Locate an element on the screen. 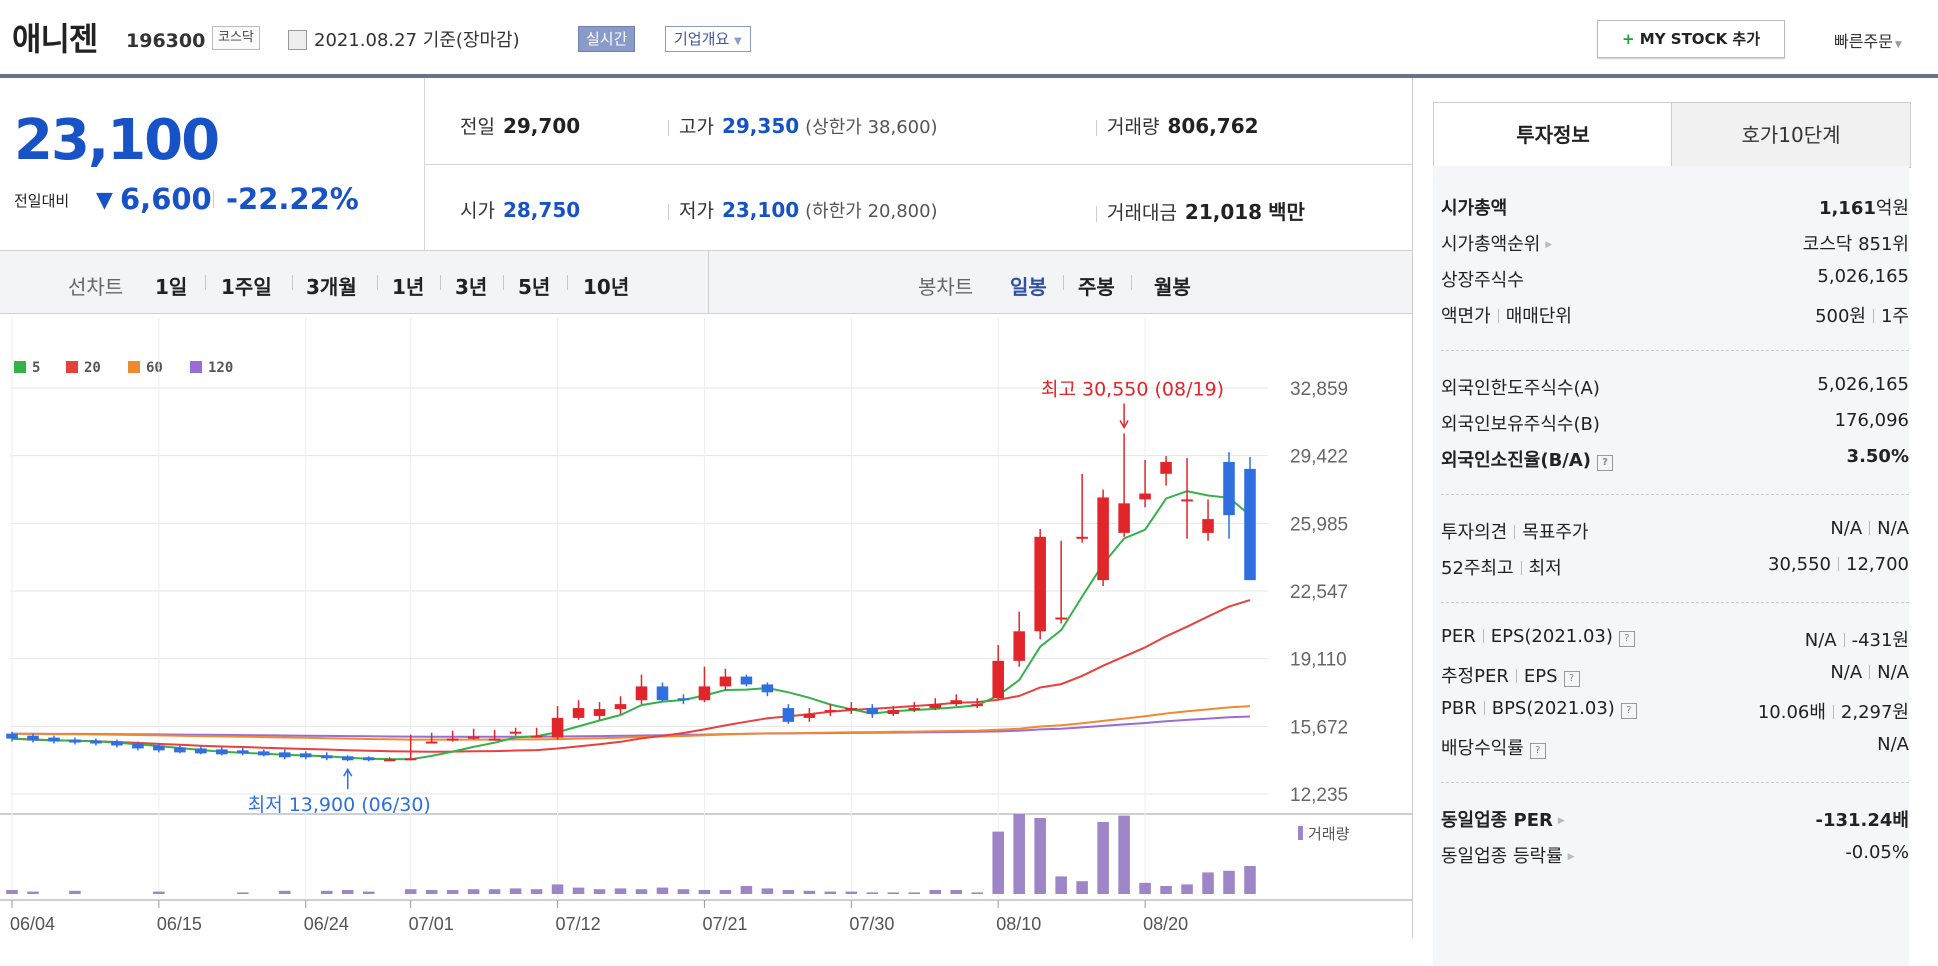 The height and width of the screenshot is (966, 1938). tab-monthly: 월봉 is located at coordinates (1172, 287).